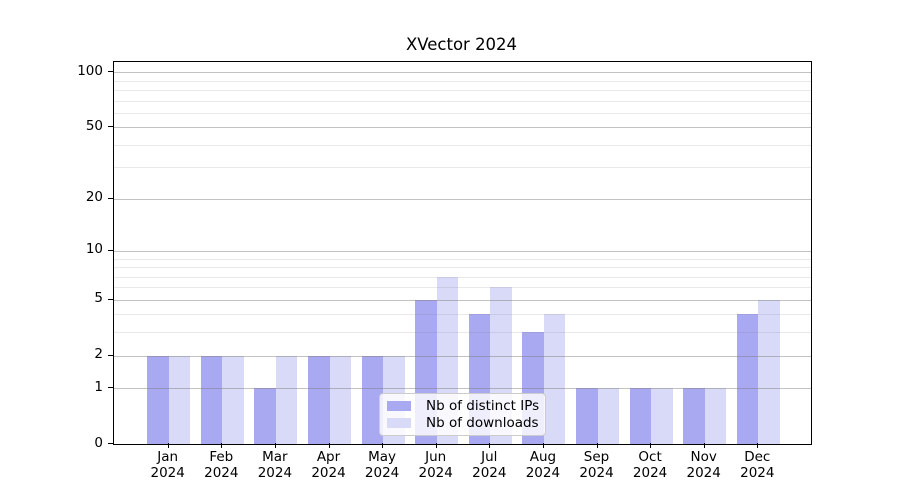 The height and width of the screenshot is (500, 900). I want to click on x-tick-label: Aug 2024, so click(543, 465).